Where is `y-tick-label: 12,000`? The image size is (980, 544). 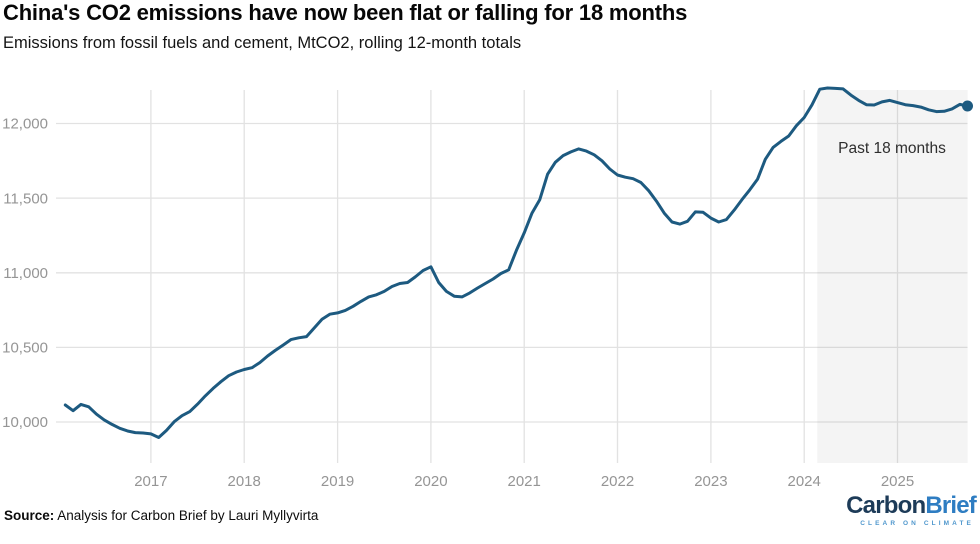
y-tick-label: 12,000 is located at coordinates (25, 124).